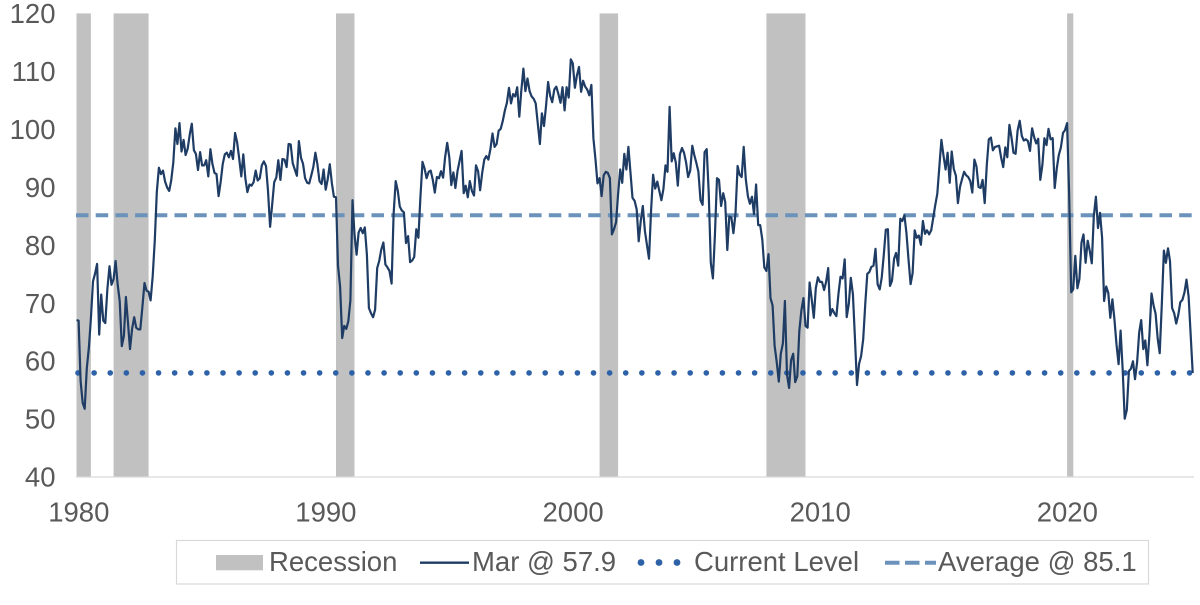 This screenshot has height=605, width=1200. What do you see at coordinates (40, 419) in the screenshot?
I see `svg-text: 50` at bounding box center [40, 419].